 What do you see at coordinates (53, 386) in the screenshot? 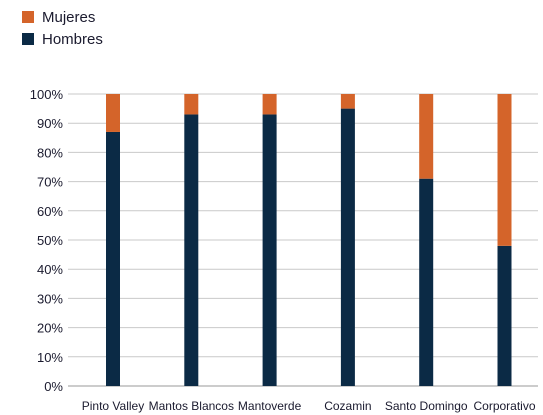
I see `y-tick-label: 0%` at bounding box center [53, 386].